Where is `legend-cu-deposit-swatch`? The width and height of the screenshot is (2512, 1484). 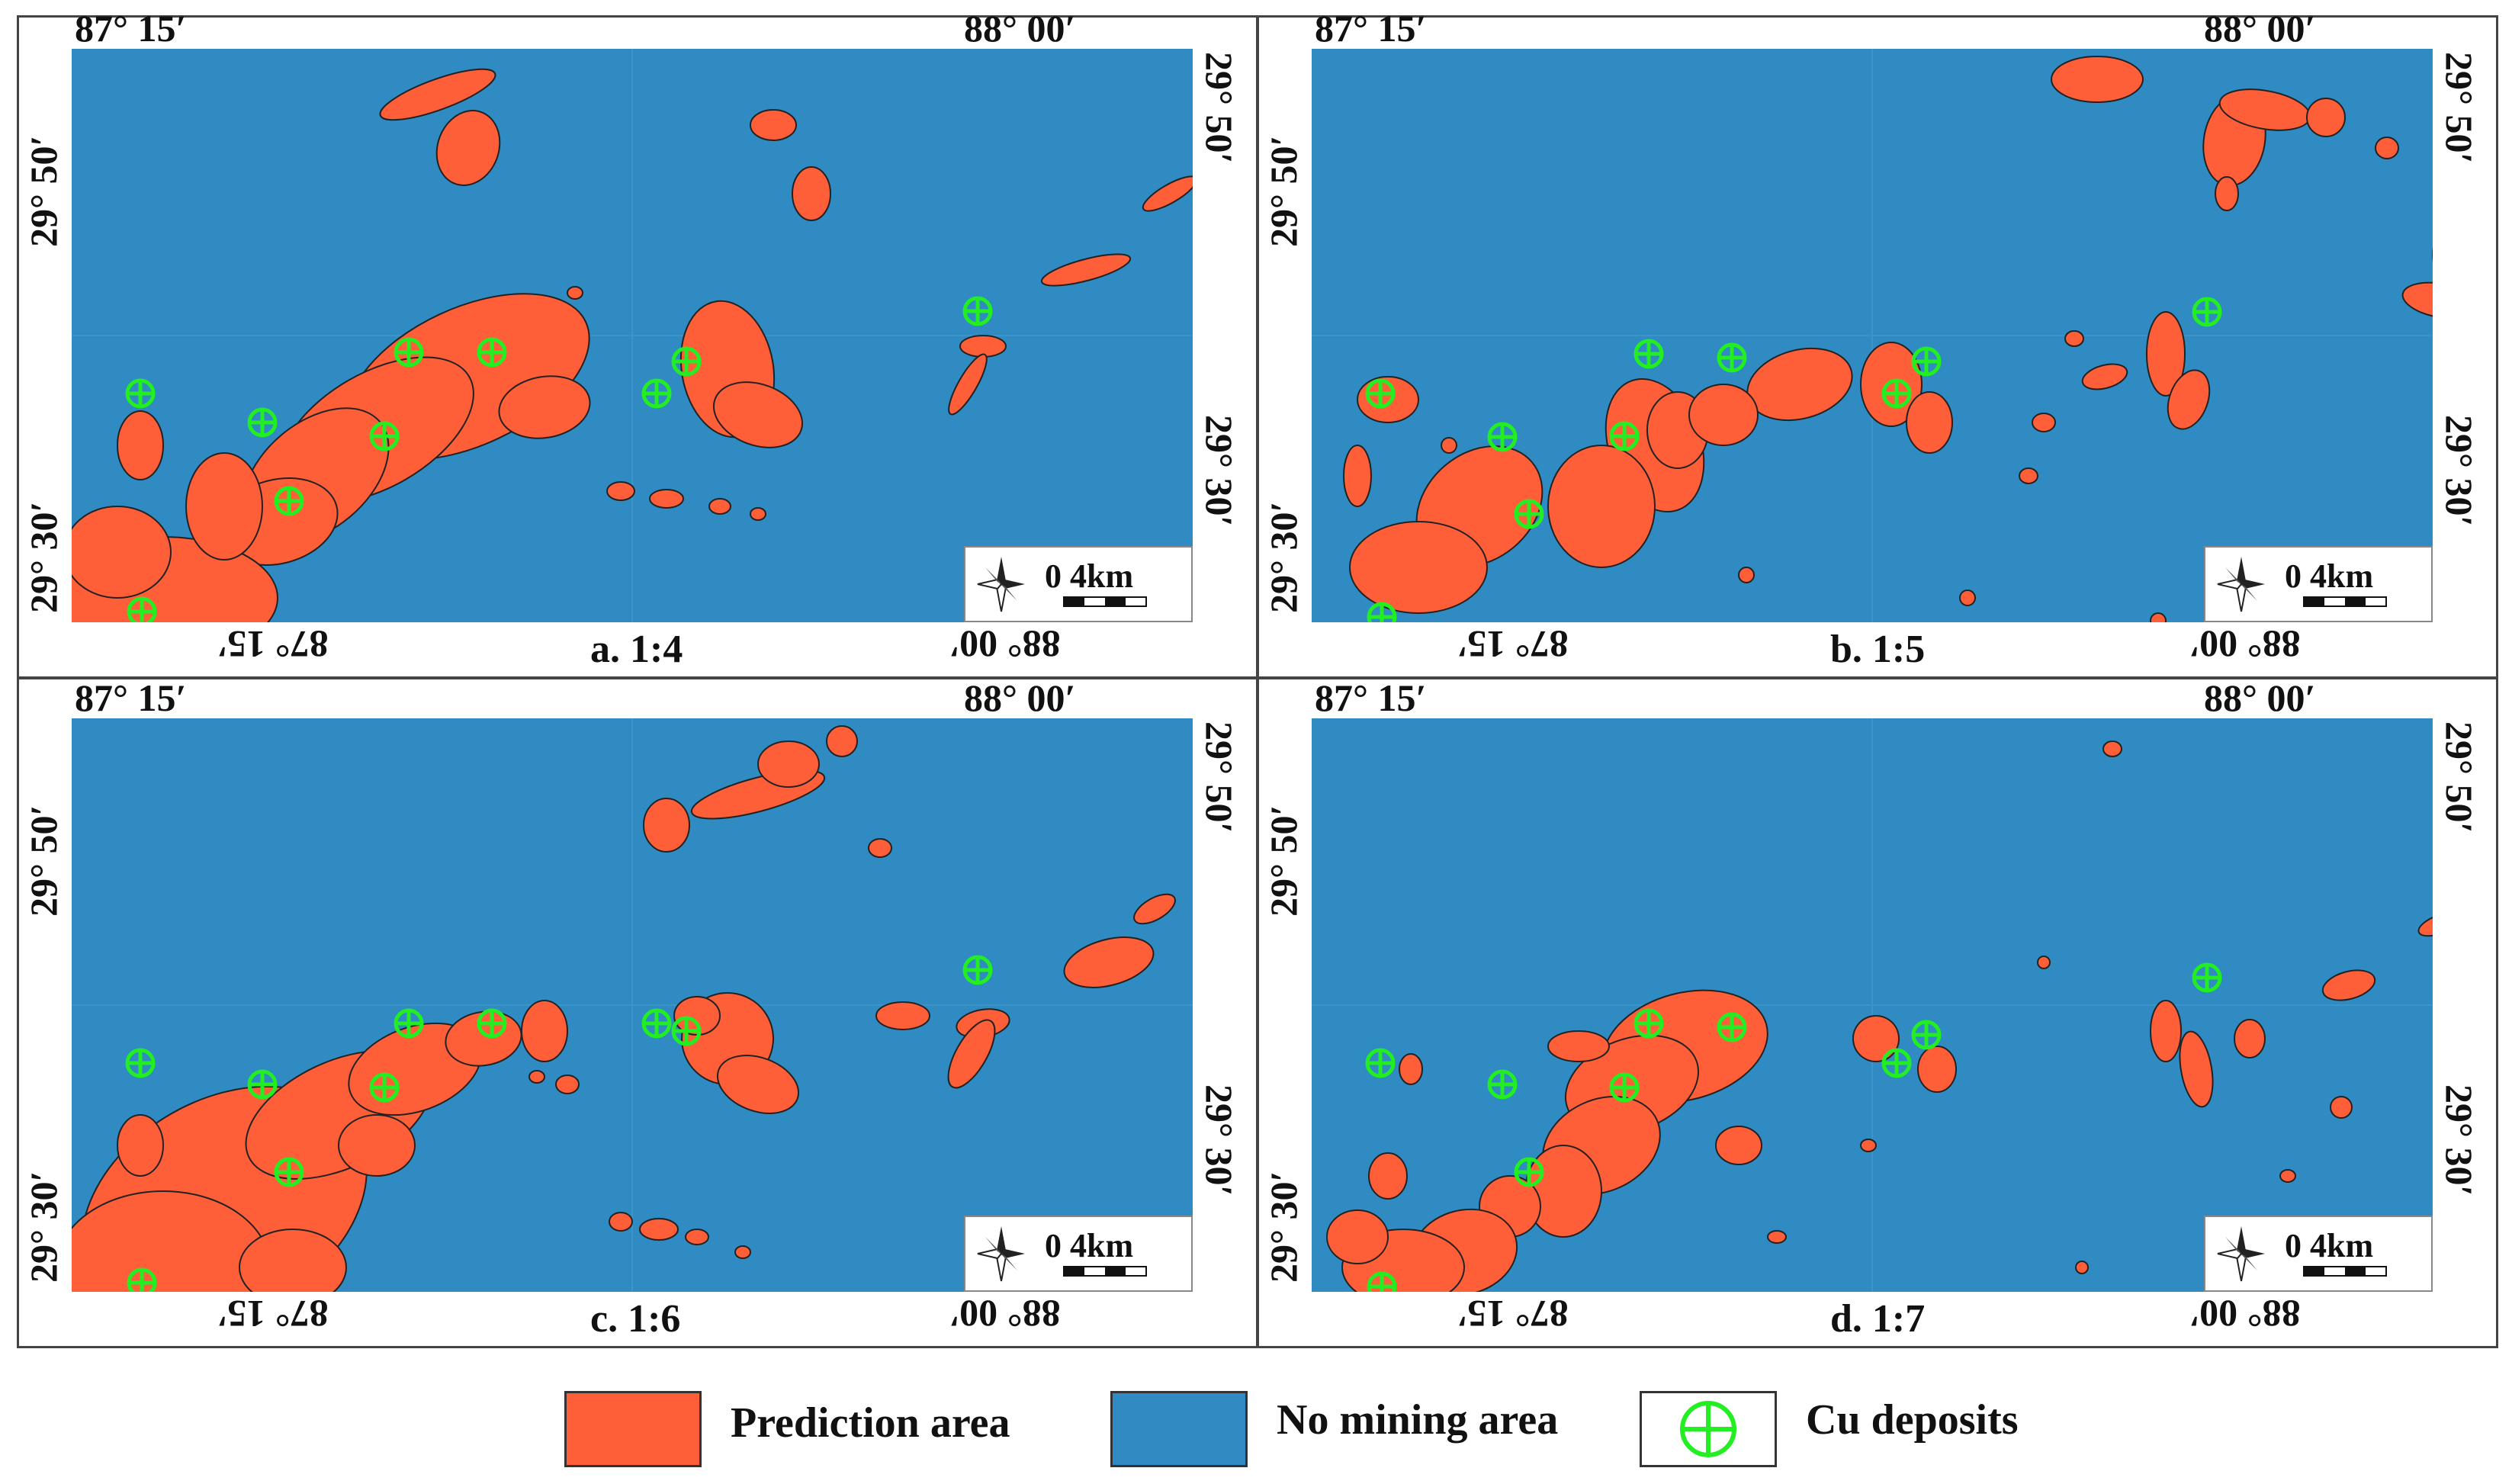 legend-cu-deposit-swatch is located at coordinates (1708, 1429).